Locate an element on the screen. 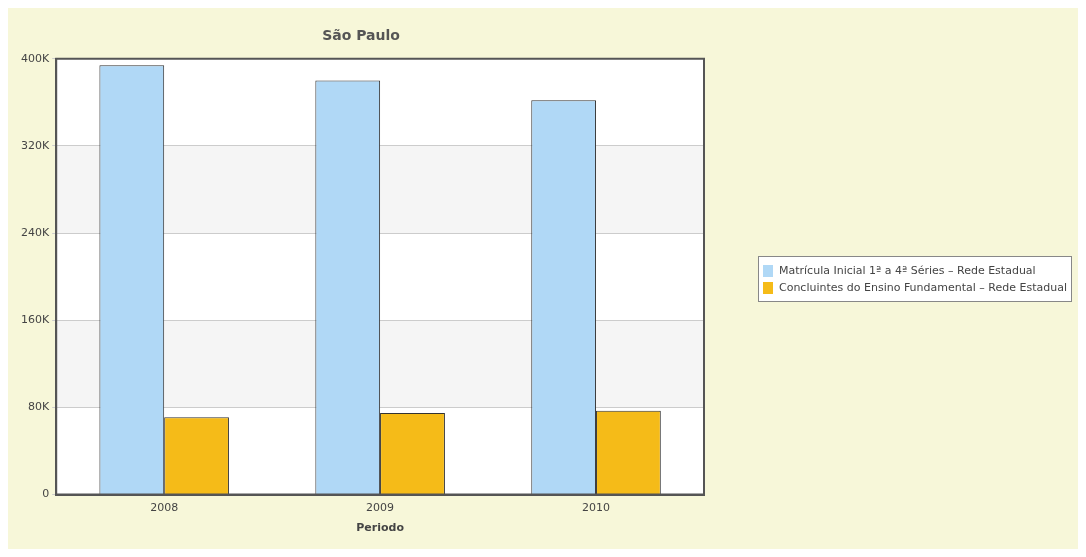  x-tick-label: 2009 is located at coordinates (380, 508).